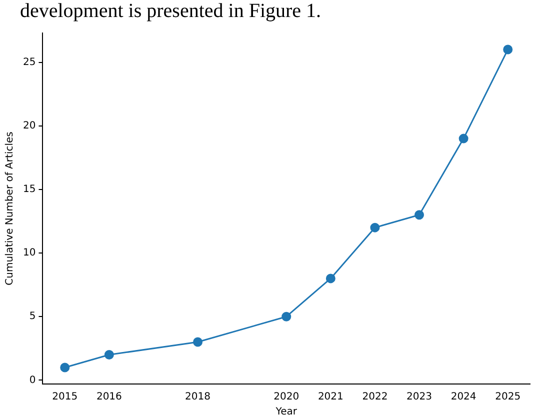 The image size is (542, 418). What do you see at coordinates (65, 397) in the screenshot?
I see `x-tick-label: 2015` at bounding box center [65, 397].